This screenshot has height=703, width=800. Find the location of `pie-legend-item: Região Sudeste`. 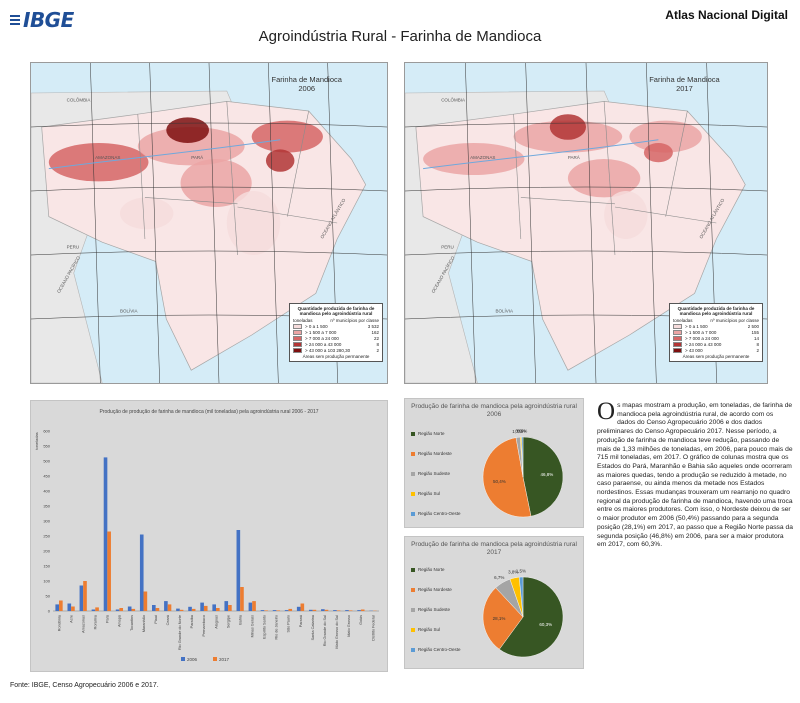

pie-legend-item: Região Sudeste is located at coordinates (436, 609).